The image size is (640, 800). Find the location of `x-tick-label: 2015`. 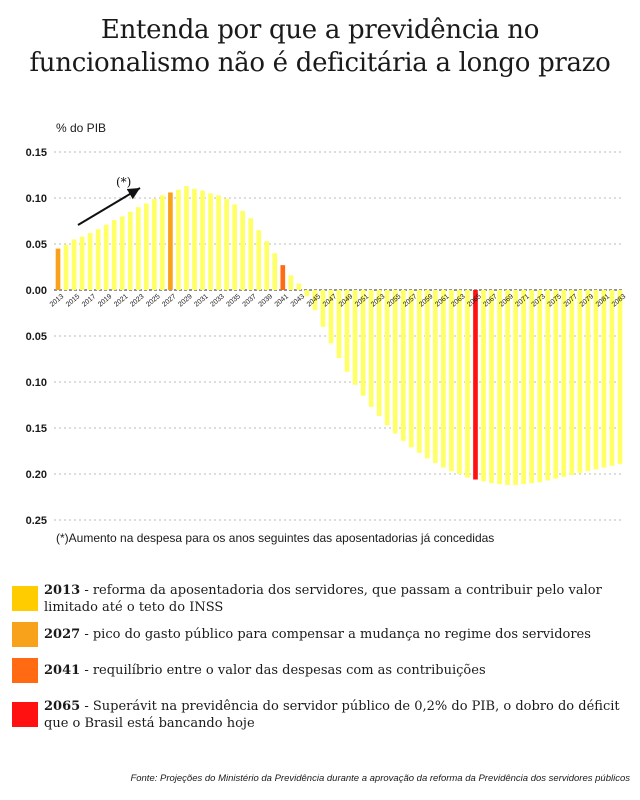

x-tick-label: 2015 is located at coordinates (73, 300).